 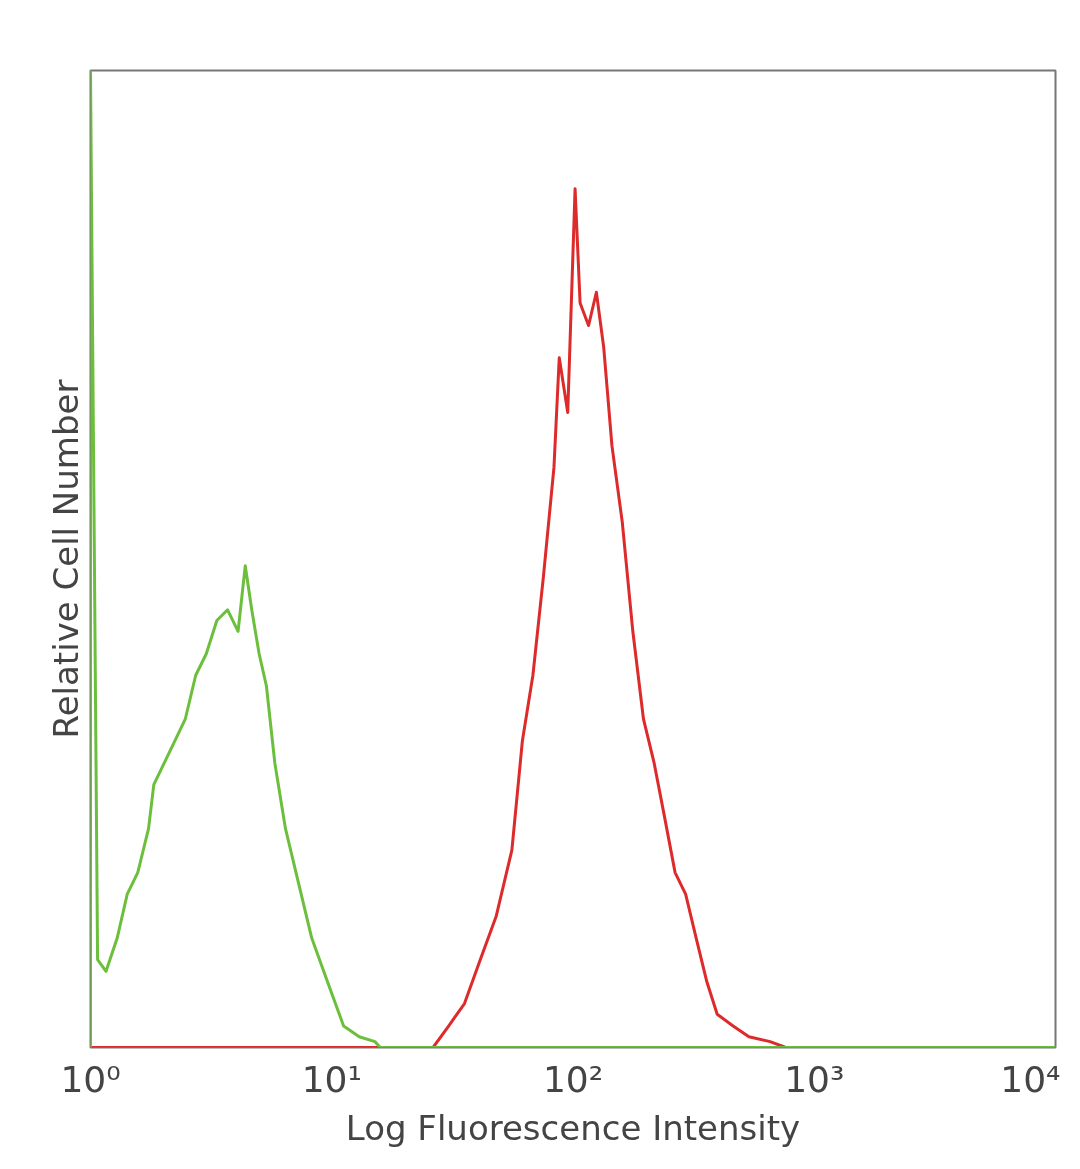 I want to click on x-axis-title: Log Fluorescence Intensity, so click(x=573, y=1127).